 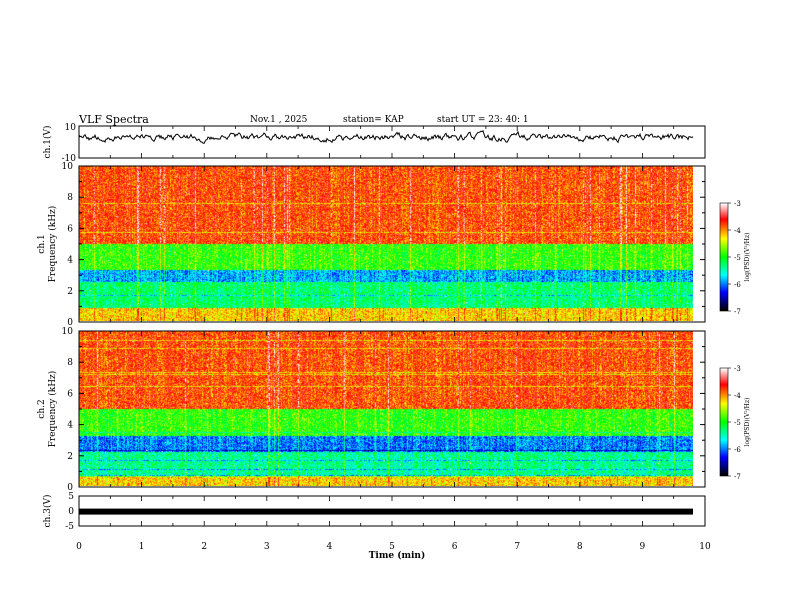 I want to click on colorbar-1-tick-label: -7, so click(x=737, y=312).